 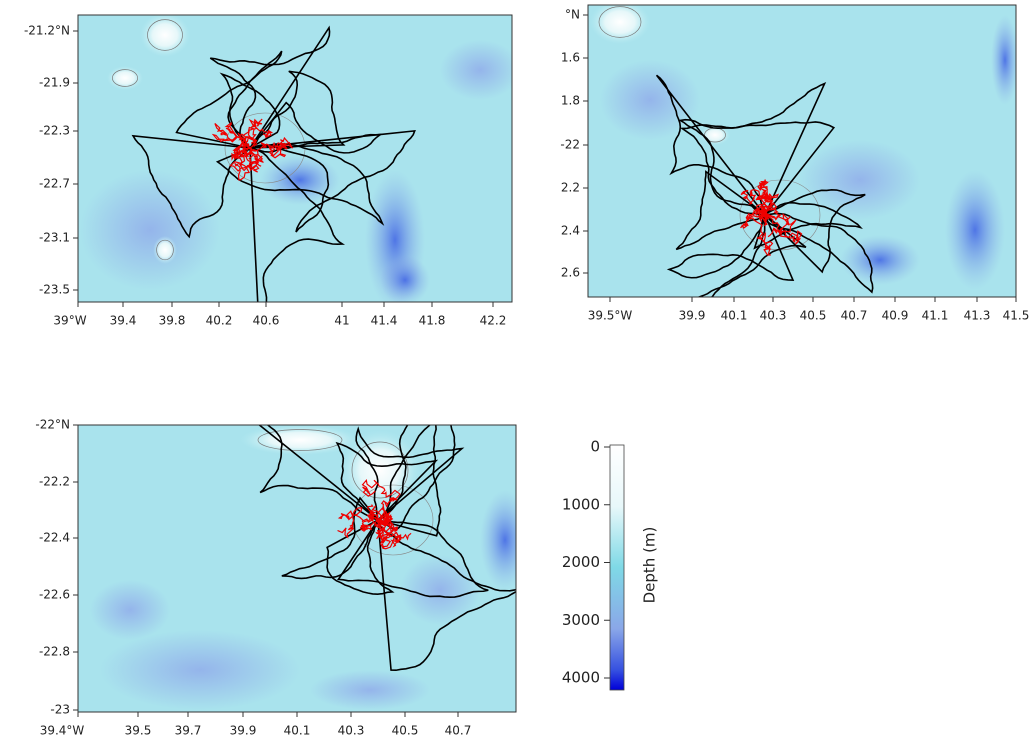 What do you see at coordinates (341, 321) in the screenshot?
I see `x-tick-label: 41` at bounding box center [341, 321].